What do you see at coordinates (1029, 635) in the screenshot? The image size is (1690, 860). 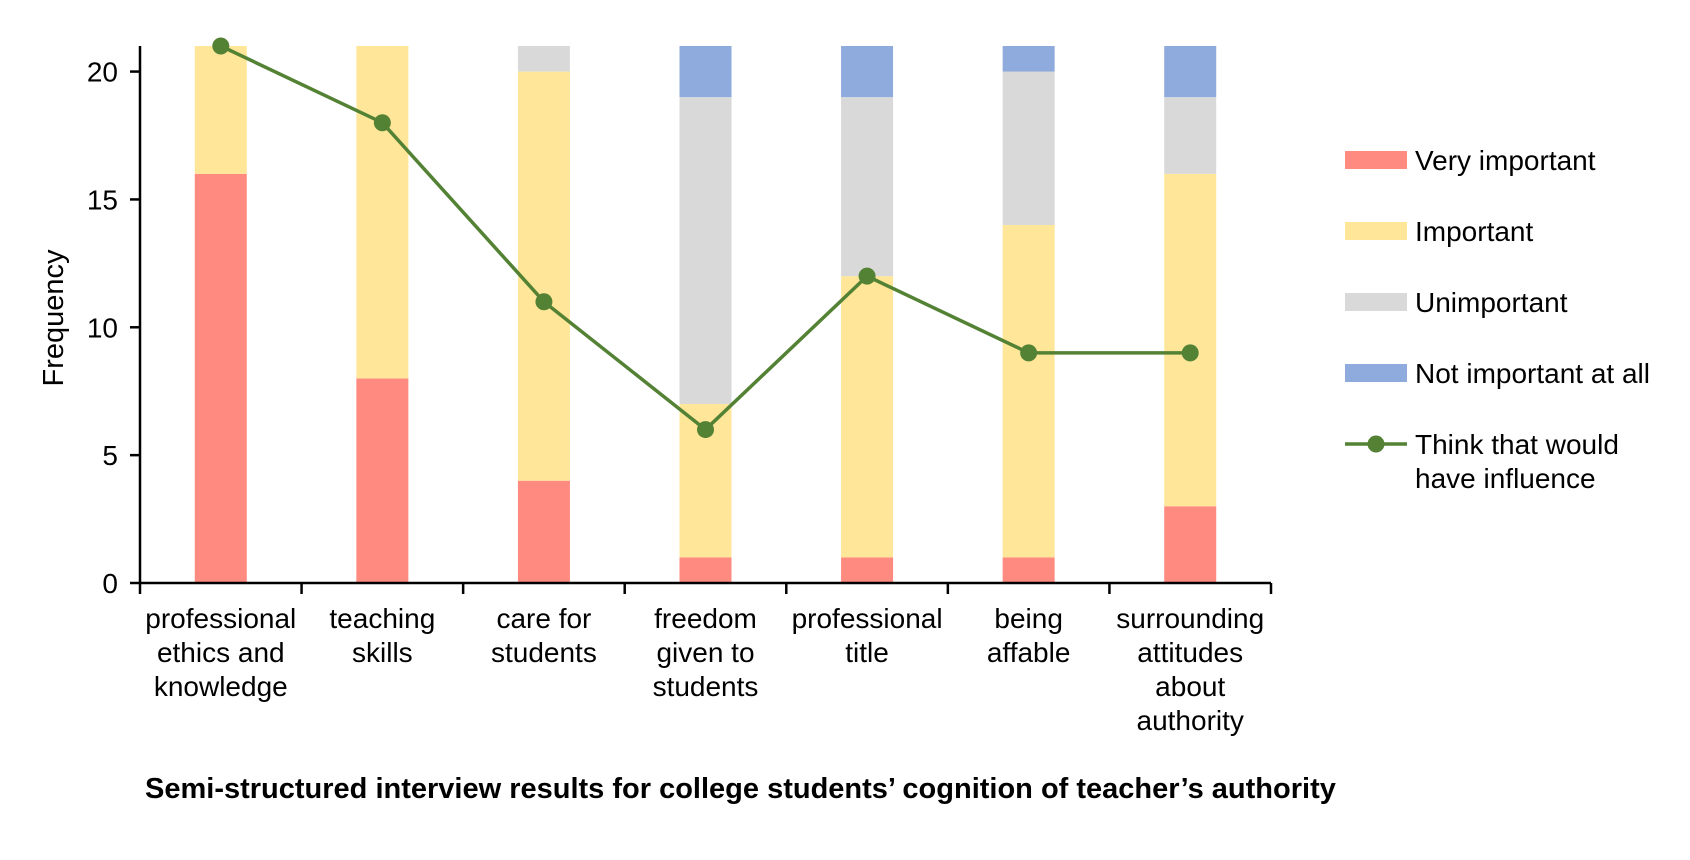 I see `x-tick-label: being affable` at bounding box center [1029, 635].